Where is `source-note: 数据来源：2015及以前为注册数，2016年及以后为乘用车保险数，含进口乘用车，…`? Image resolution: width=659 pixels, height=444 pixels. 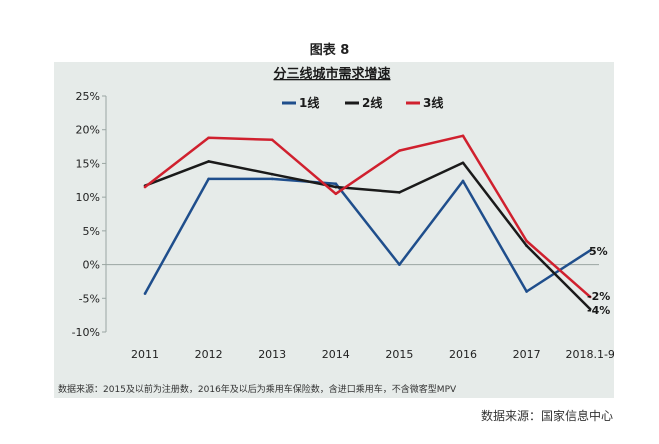
source-note: 数据来源：2015及以前为注册数，2016年及以后为乘用车保险数，含进口乘用车，… is located at coordinates (257, 390).